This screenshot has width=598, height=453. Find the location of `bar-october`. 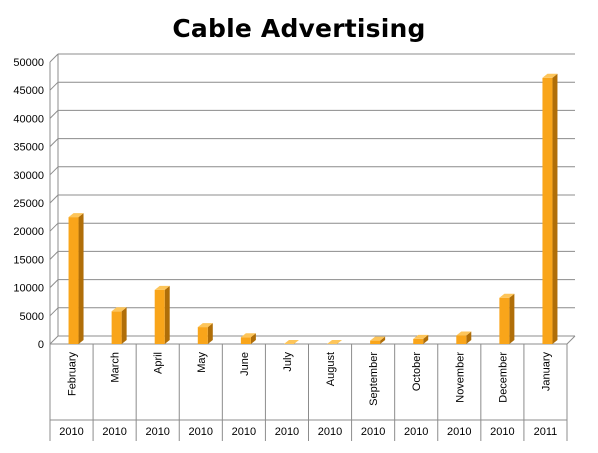

bar-october is located at coordinates (421, 339).